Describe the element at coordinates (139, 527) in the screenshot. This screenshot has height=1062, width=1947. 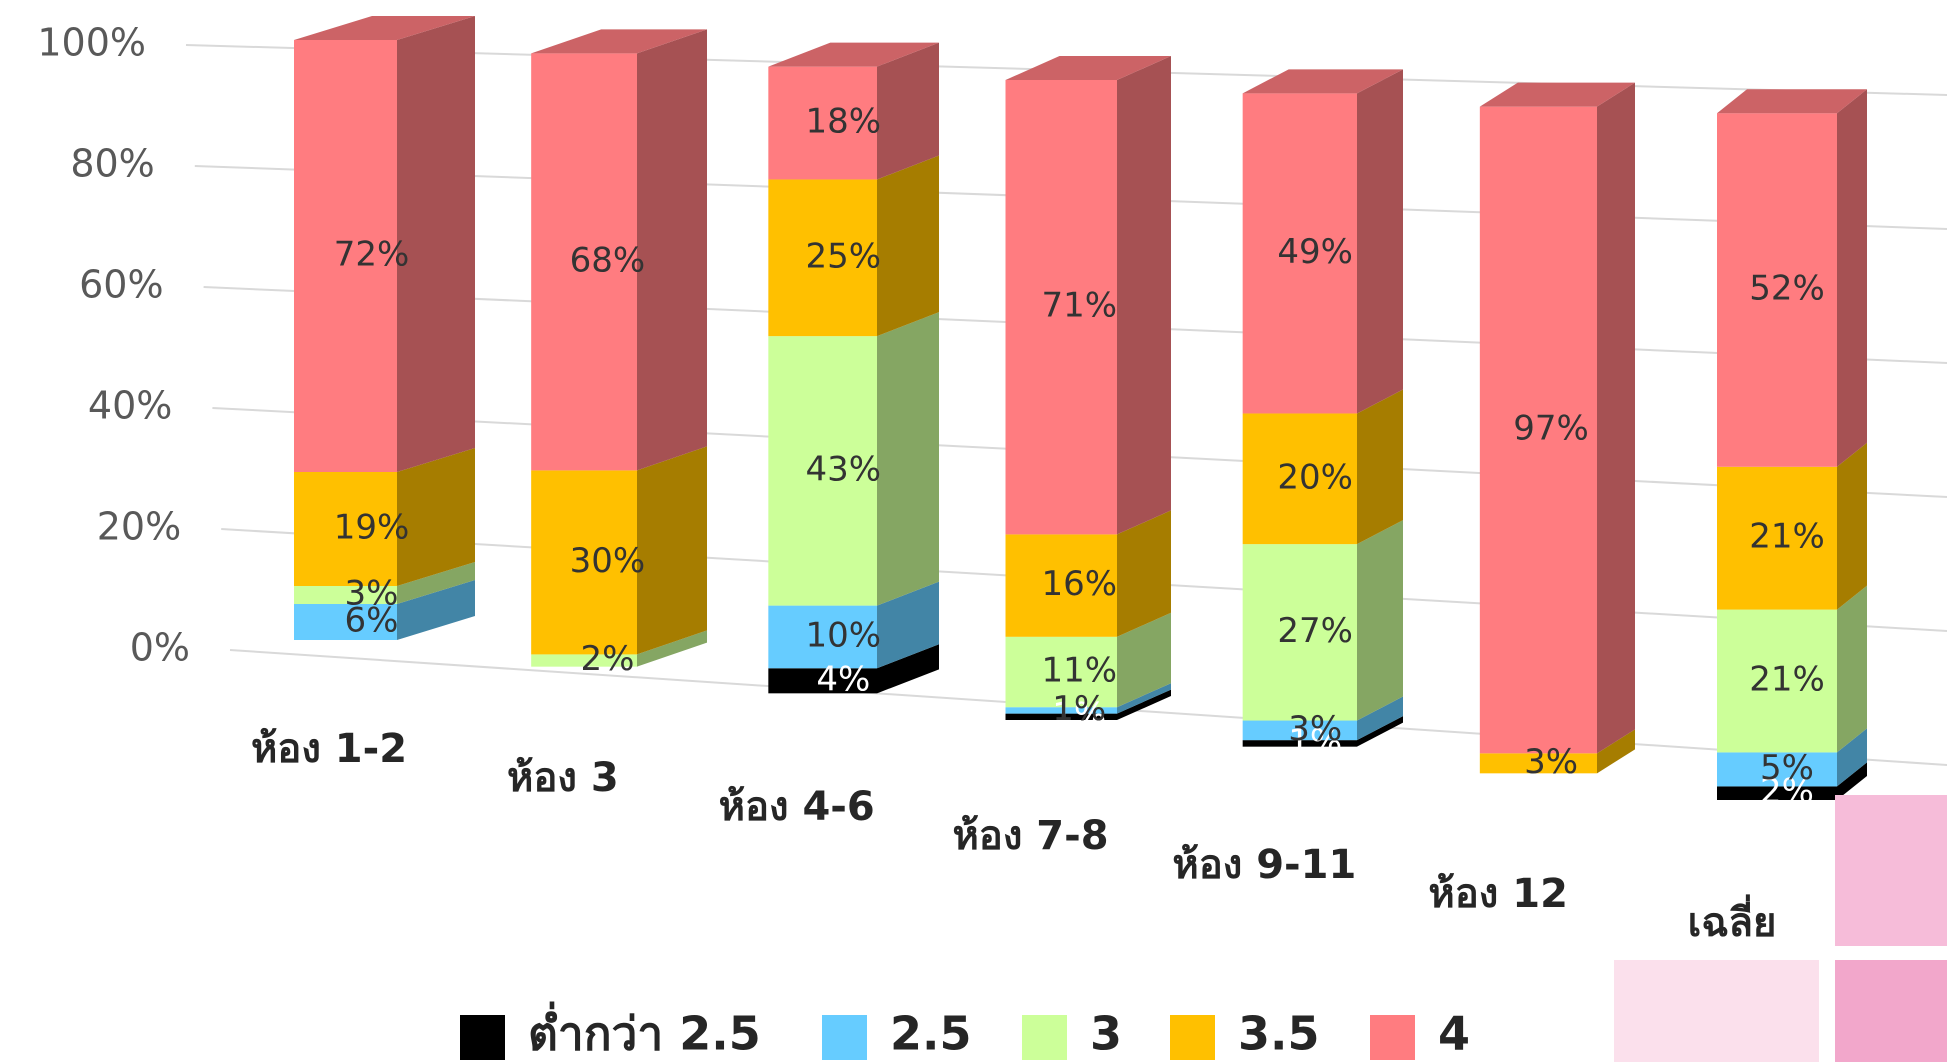
I see `y-tick-label: 20%` at that location.